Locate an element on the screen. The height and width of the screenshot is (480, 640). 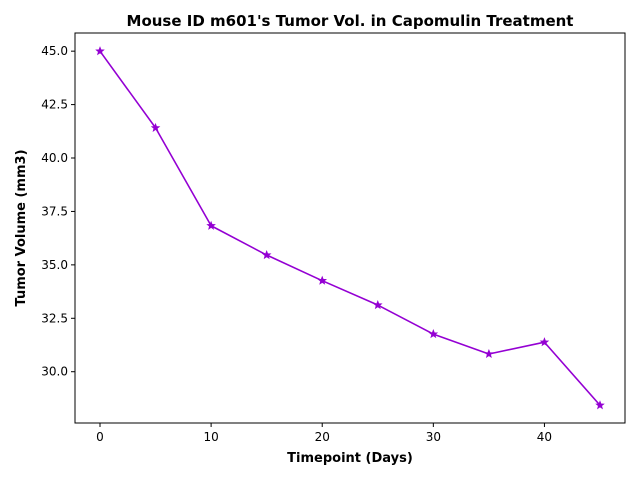
y-tick-label: 30.0 is located at coordinates (54, 372).